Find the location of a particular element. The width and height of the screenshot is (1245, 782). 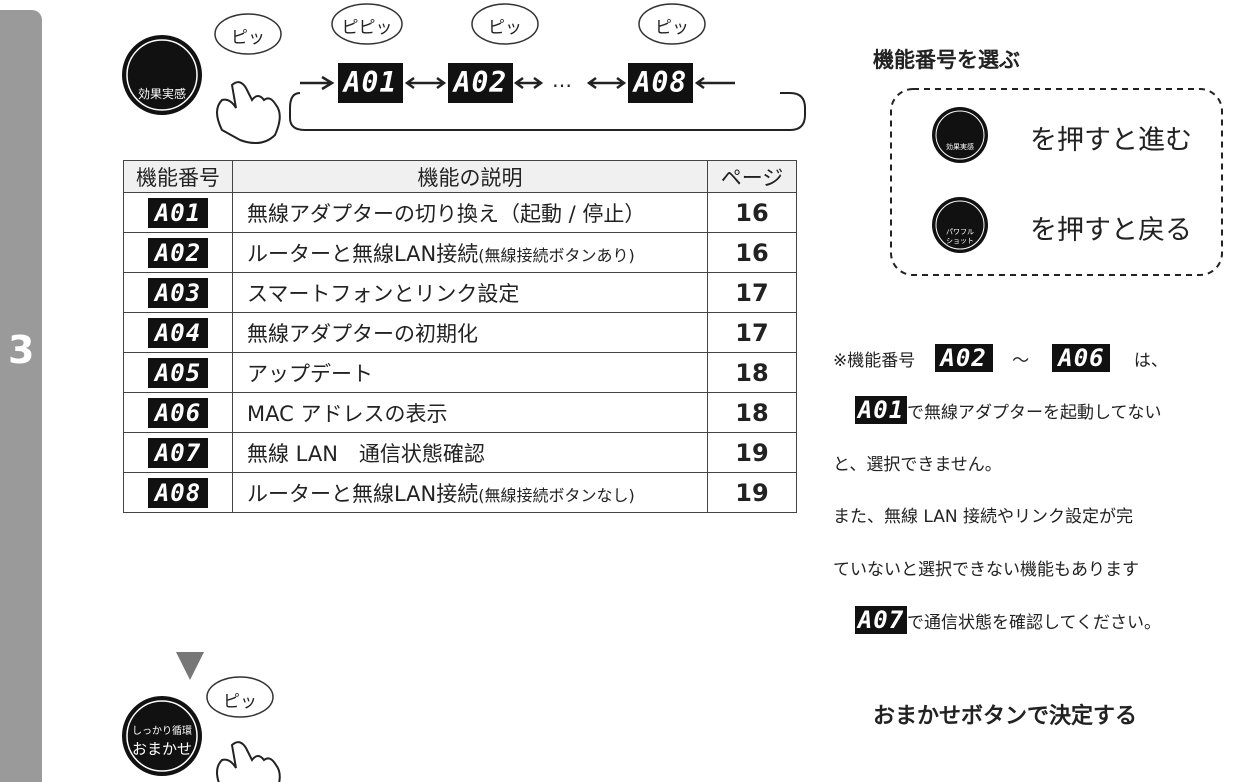

page-cell: 16 is located at coordinates (752, 212).